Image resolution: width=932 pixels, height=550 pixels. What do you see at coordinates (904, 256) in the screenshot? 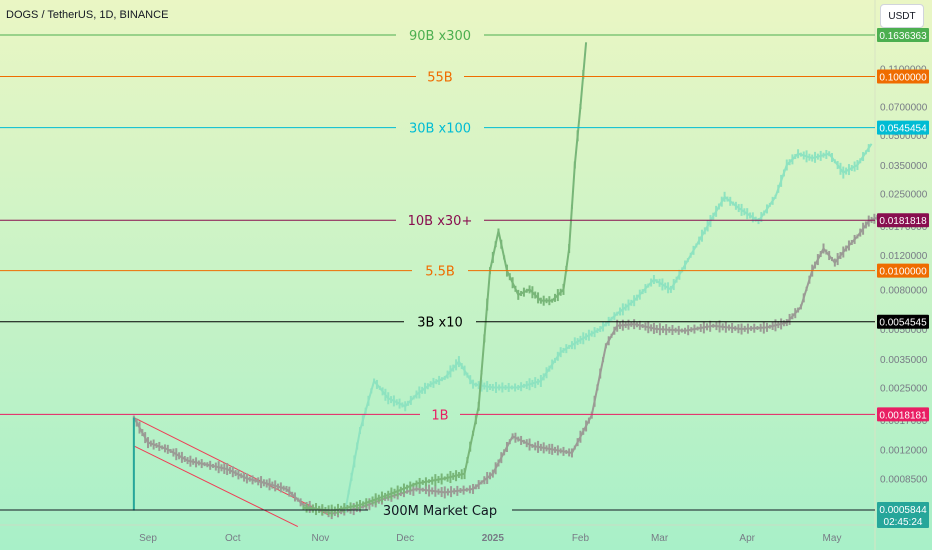
I see `price-tick-label: 0.0120000` at bounding box center [904, 256].